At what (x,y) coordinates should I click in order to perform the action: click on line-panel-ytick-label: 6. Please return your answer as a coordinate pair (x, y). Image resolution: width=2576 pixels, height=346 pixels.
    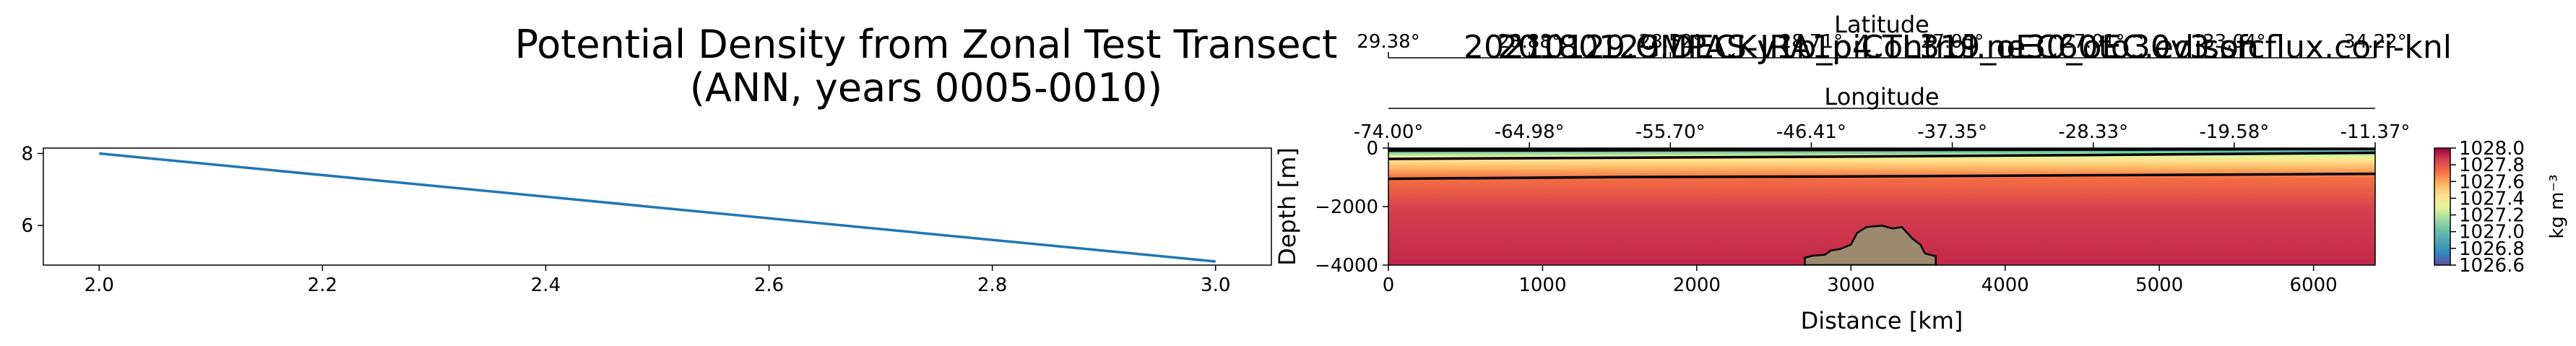
    Looking at the image, I should click on (27, 226).